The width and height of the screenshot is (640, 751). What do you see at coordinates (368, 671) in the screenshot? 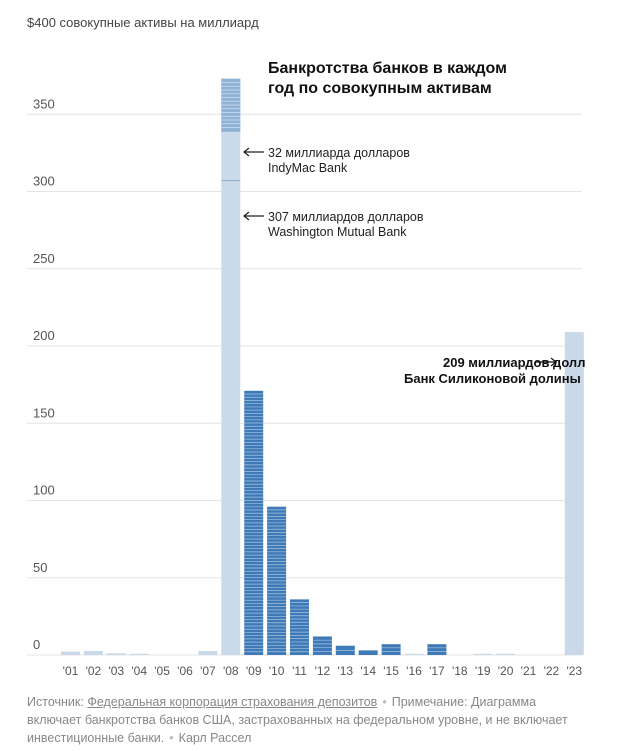
I see `x-tick-label: '14` at bounding box center [368, 671].